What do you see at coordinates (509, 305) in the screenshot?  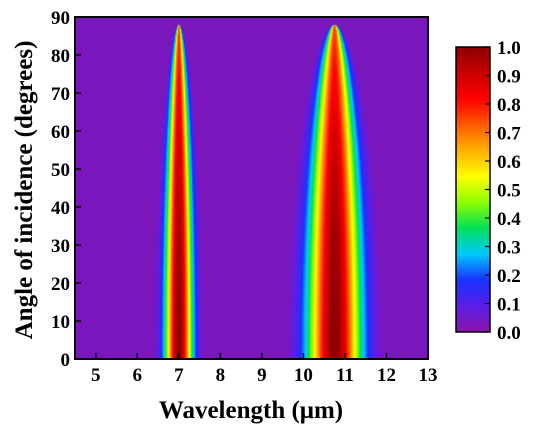 I see `colorbar-tick-label: 0.1` at bounding box center [509, 305].